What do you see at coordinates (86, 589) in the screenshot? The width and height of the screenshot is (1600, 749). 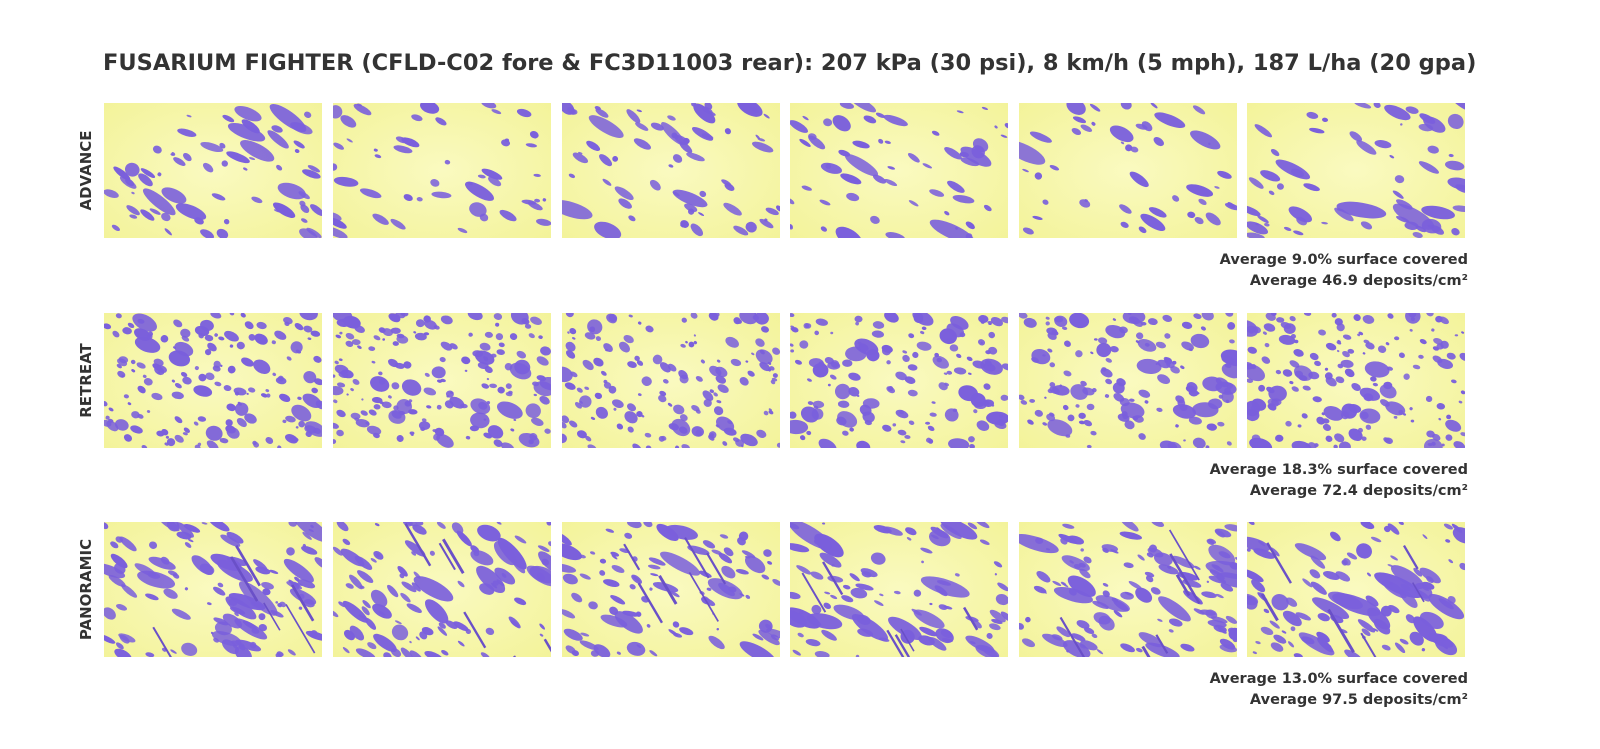 I see `row-label: PANORAMIC` at bounding box center [86, 589].